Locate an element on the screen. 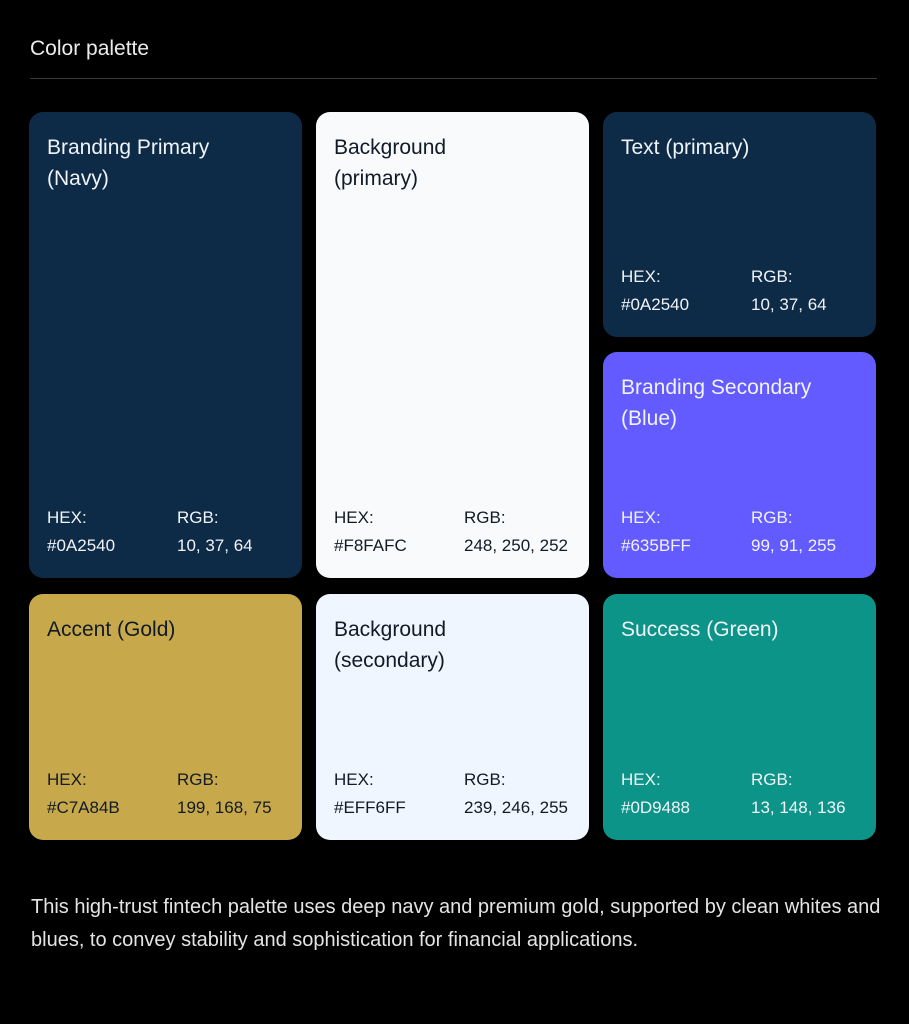 This screenshot has width=909, height=1024. color-name: Text (primary) is located at coordinates (685, 147).